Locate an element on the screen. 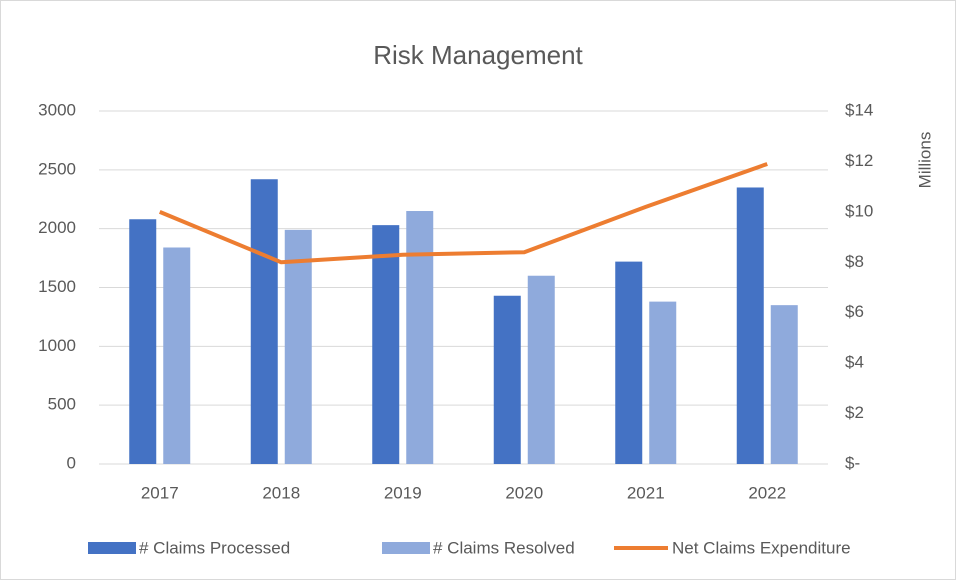 The height and width of the screenshot is (580, 956). x-tick-label: 2017 is located at coordinates (160, 492).